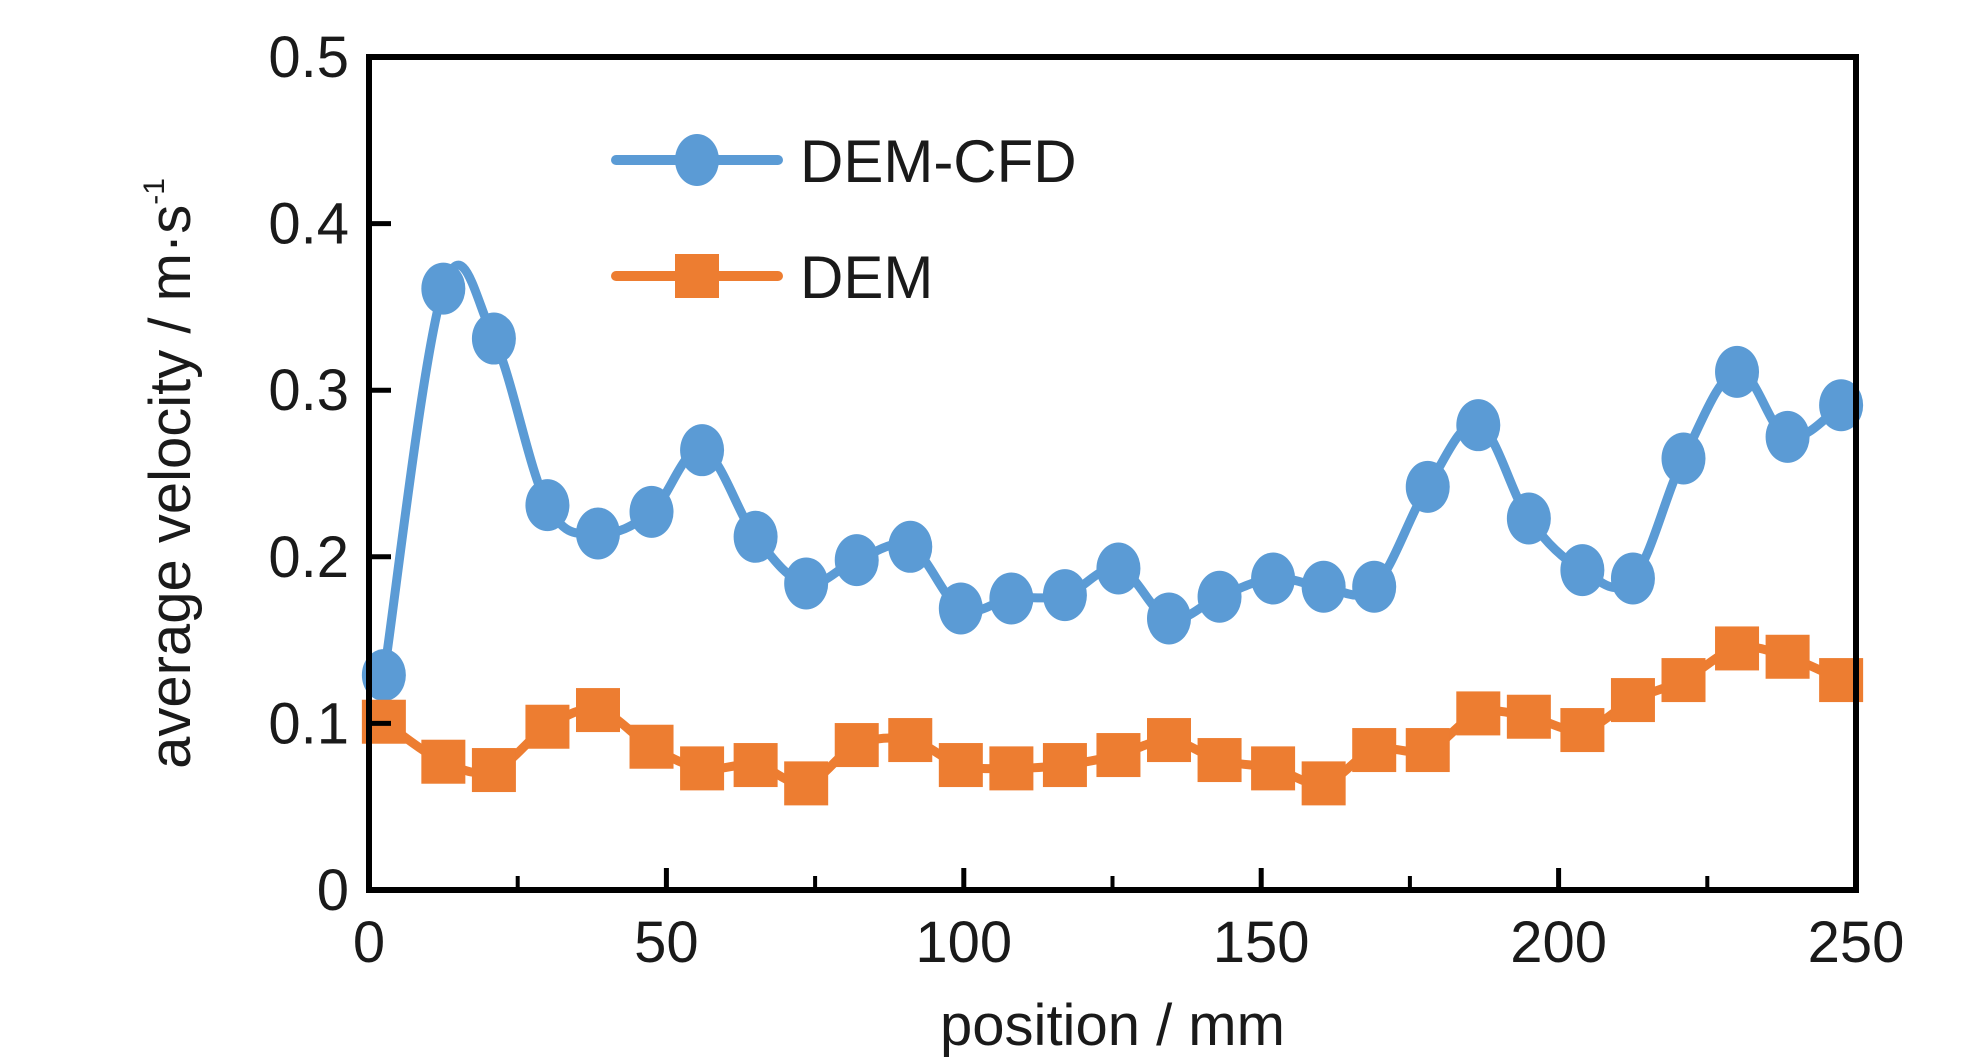 The height and width of the screenshot is (1063, 1984). I want to click on y-axis-label-exponent: -1, so click(154, 191).